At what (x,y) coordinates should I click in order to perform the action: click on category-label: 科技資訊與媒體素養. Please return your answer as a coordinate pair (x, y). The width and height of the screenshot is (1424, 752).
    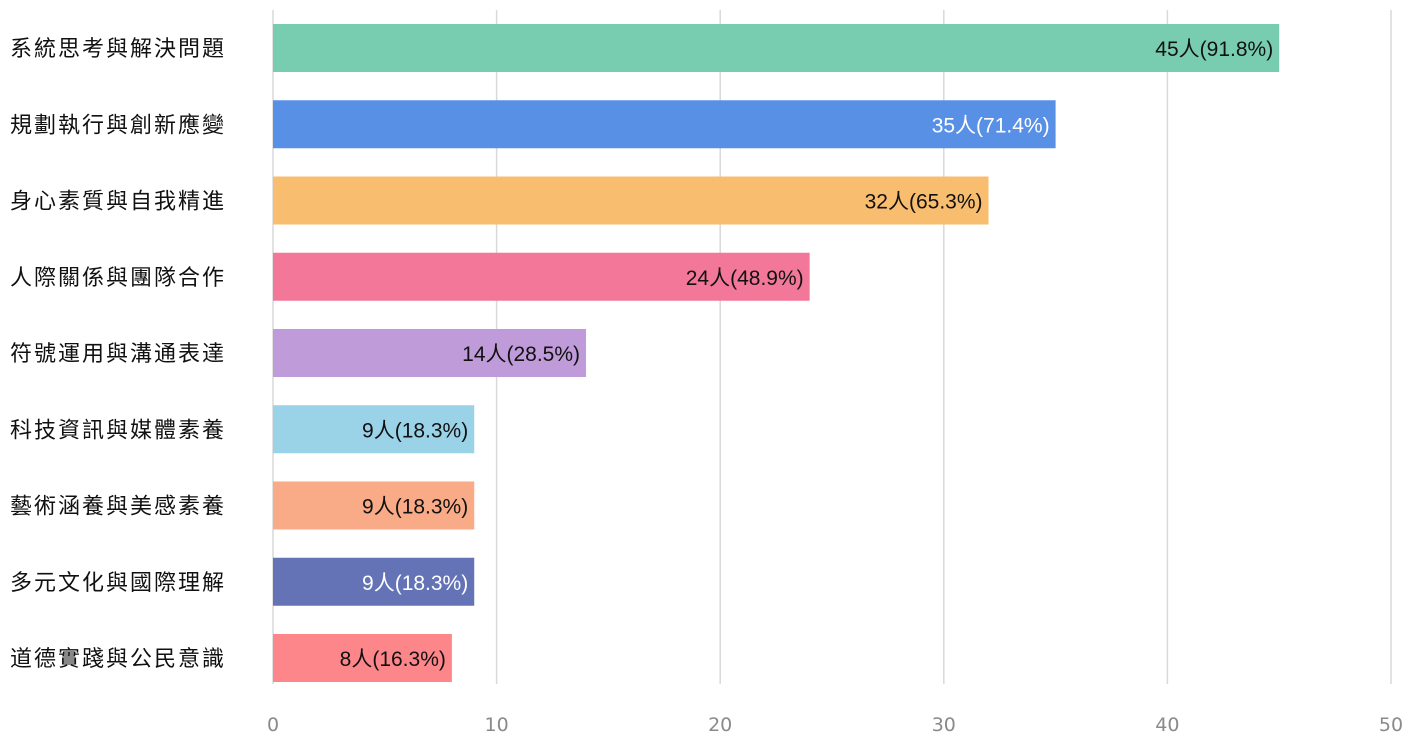
    Looking at the image, I should click on (118, 430).